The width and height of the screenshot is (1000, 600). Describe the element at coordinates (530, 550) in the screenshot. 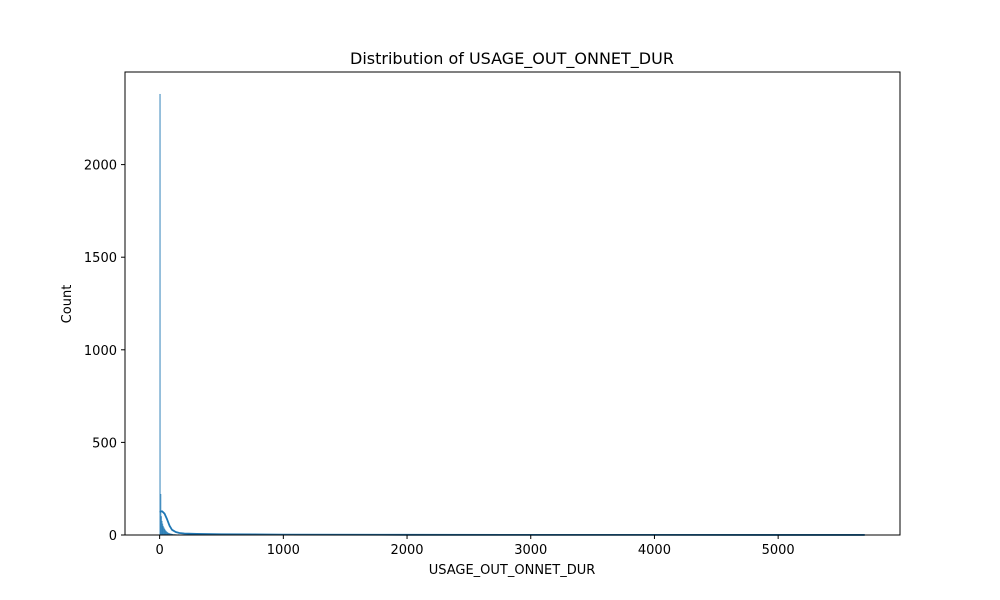

I see `x-tick-label: 3000` at that location.